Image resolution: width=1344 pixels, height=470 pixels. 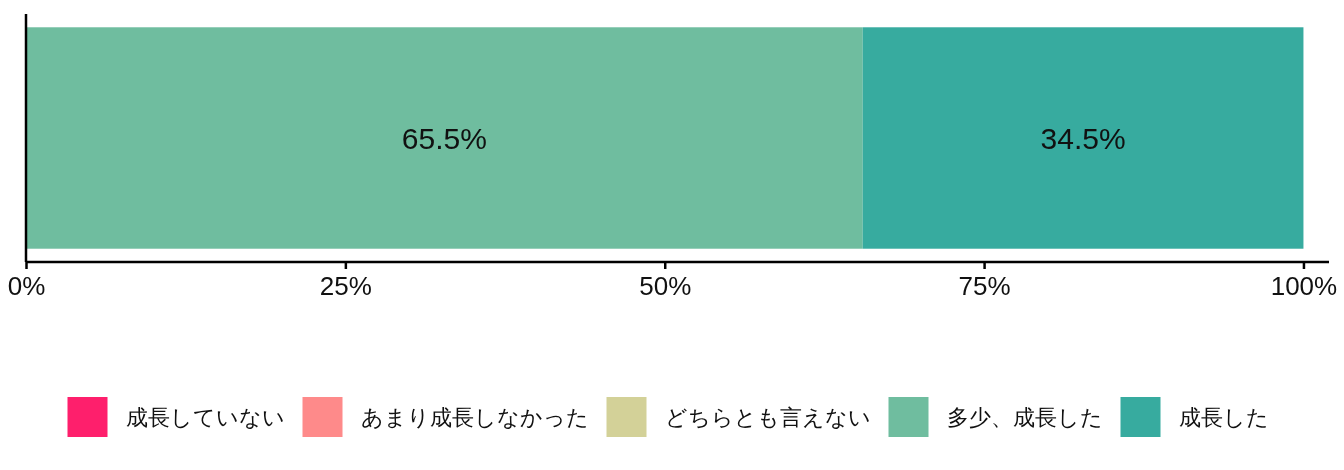 What do you see at coordinates (474, 417) in the screenshot?
I see `legend-label: あまり成長しなかった` at bounding box center [474, 417].